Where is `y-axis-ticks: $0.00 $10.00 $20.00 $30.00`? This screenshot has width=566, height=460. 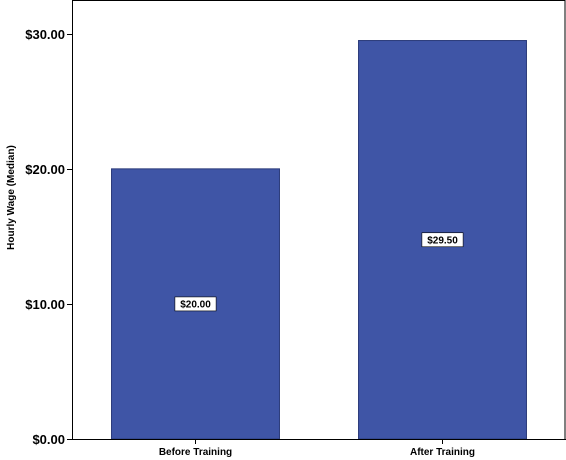
y-axis-ticks: $0.00 $10.00 $20.00 $30.00 is located at coordinates (48, 237).